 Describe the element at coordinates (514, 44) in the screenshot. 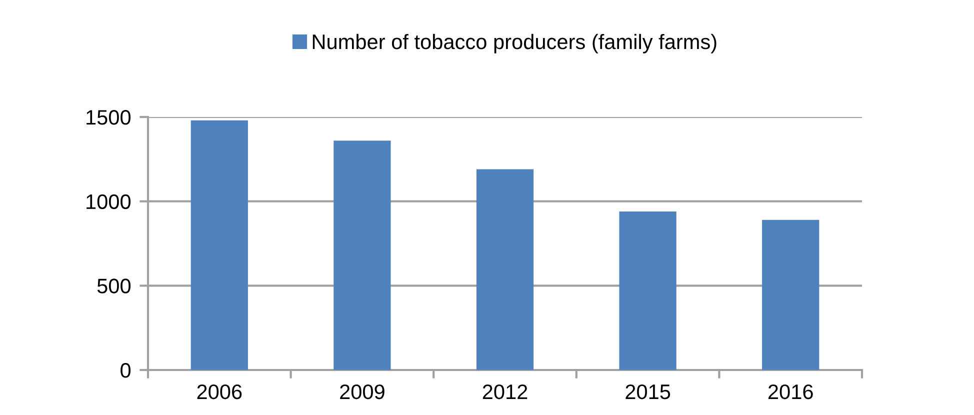

I see `legend-label: Number of tobacco producers (family farms)` at that location.